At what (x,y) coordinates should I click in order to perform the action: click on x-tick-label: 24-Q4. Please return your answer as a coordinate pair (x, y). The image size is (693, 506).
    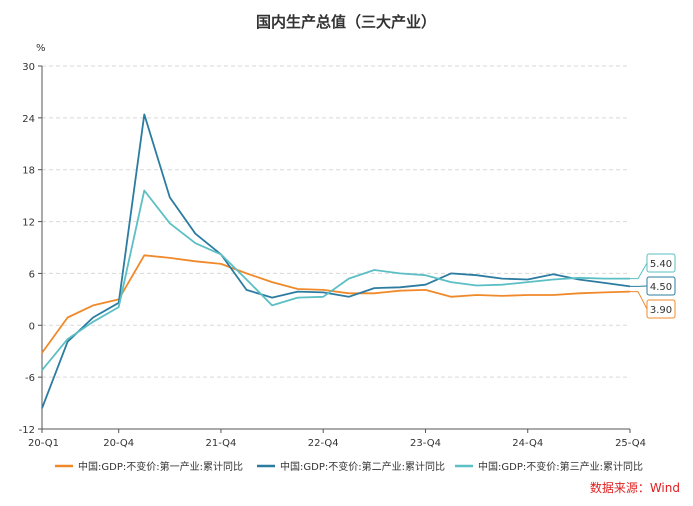
    Looking at the image, I should click on (527, 443).